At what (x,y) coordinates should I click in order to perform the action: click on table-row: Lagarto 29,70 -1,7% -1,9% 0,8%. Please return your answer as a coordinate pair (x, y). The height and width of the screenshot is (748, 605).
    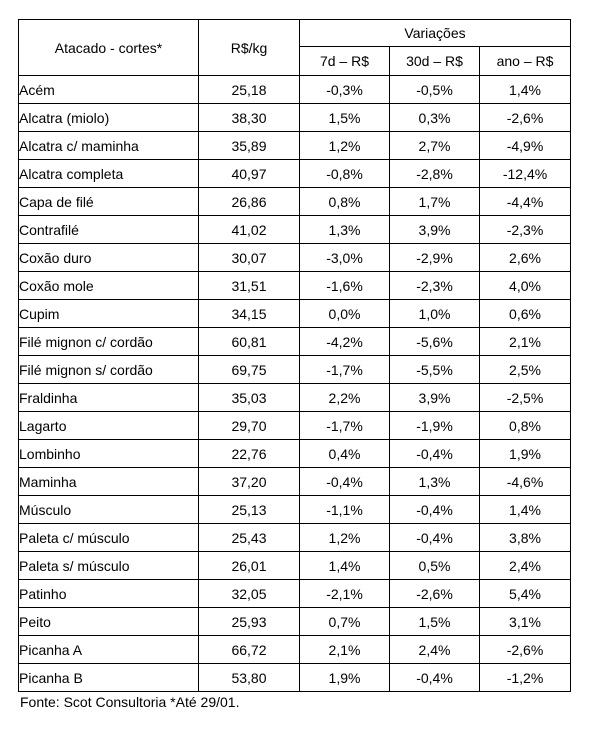
    Looking at the image, I should click on (295, 425).